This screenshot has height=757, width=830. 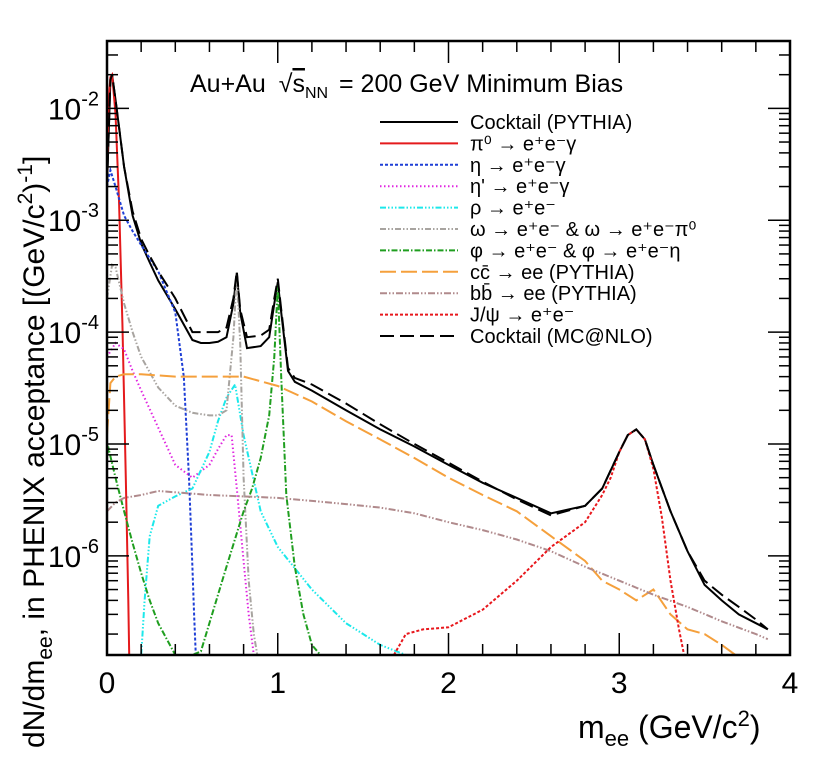 What do you see at coordinates (523, 144) in the screenshot?
I see `legend-label: π⁰ → e⁺e⁻γ` at bounding box center [523, 144].